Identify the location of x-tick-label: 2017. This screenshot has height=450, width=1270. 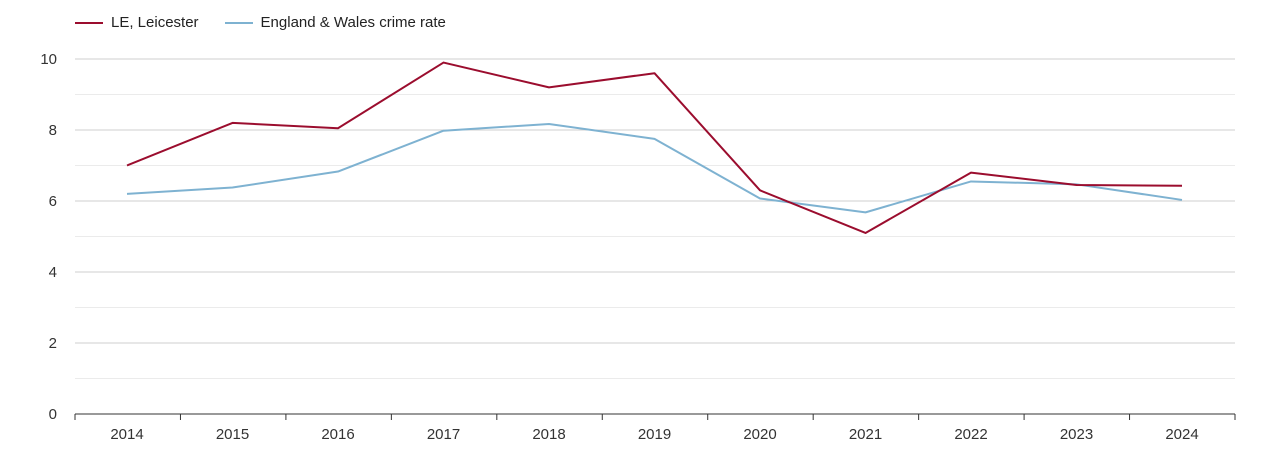
(443, 434).